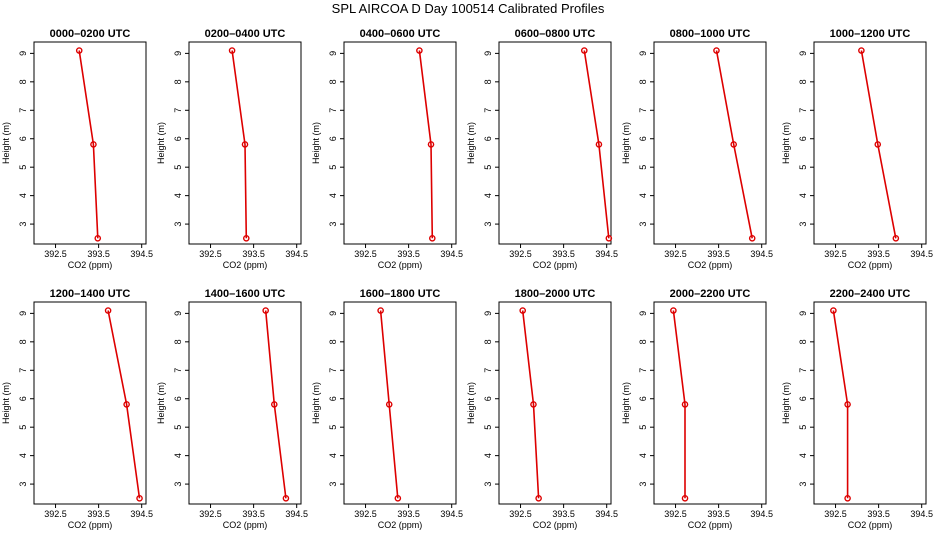 This screenshot has width=936, height=540. I want to click on panel-title: 1200–1400 UTC, so click(90, 294).